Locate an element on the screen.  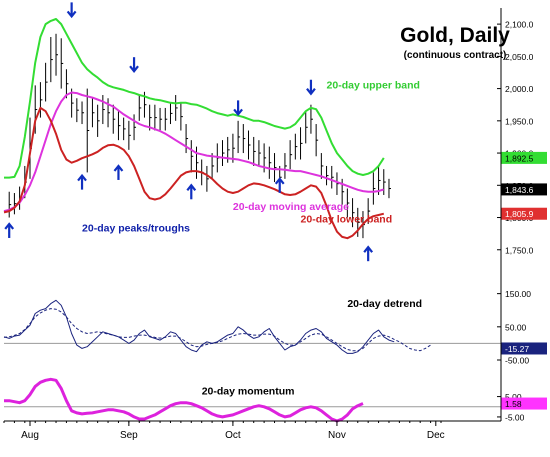
chart-subtitle: (continuous contract) is located at coordinates (455, 55).